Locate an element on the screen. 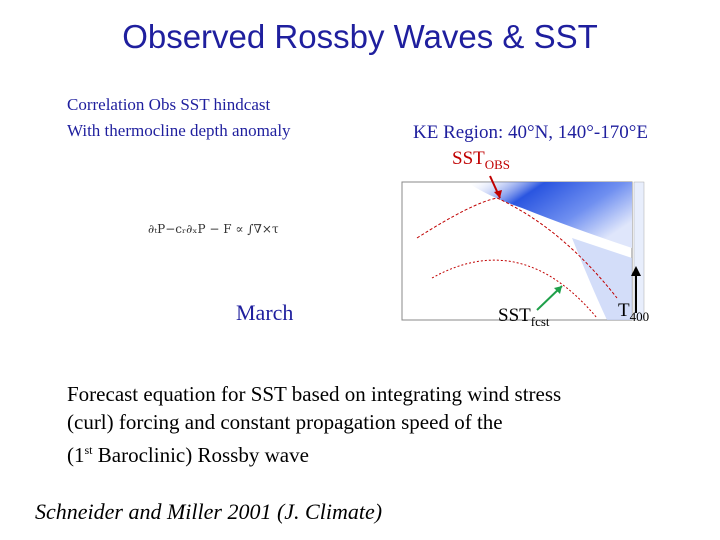 The width and height of the screenshot is (720, 540). t400-subscript: 400 is located at coordinates (639, 316).